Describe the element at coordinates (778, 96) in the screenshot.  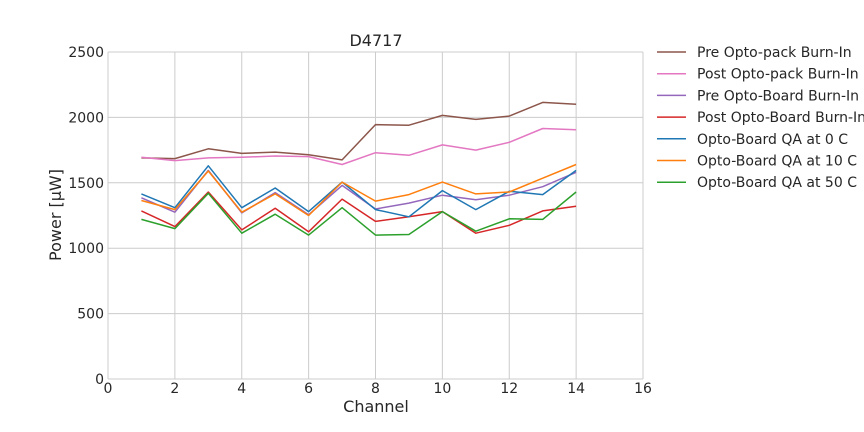
I see `legend-label: Pre Opto-Board Burn-In` at that location.